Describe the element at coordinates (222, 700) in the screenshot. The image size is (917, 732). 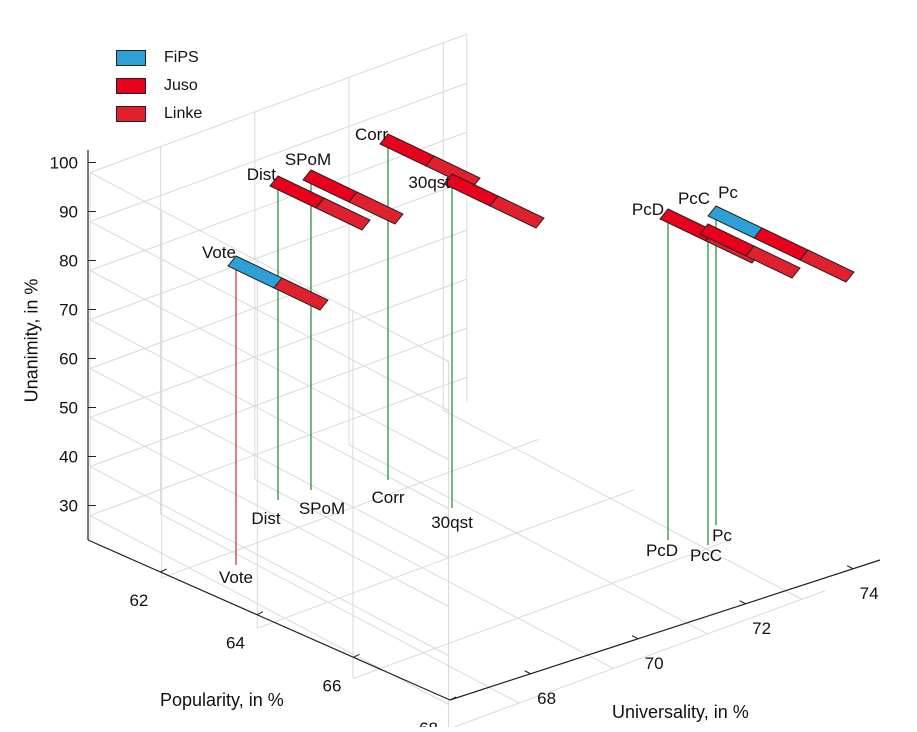
I see `y-axis-title: Popularity, in %` at that location.